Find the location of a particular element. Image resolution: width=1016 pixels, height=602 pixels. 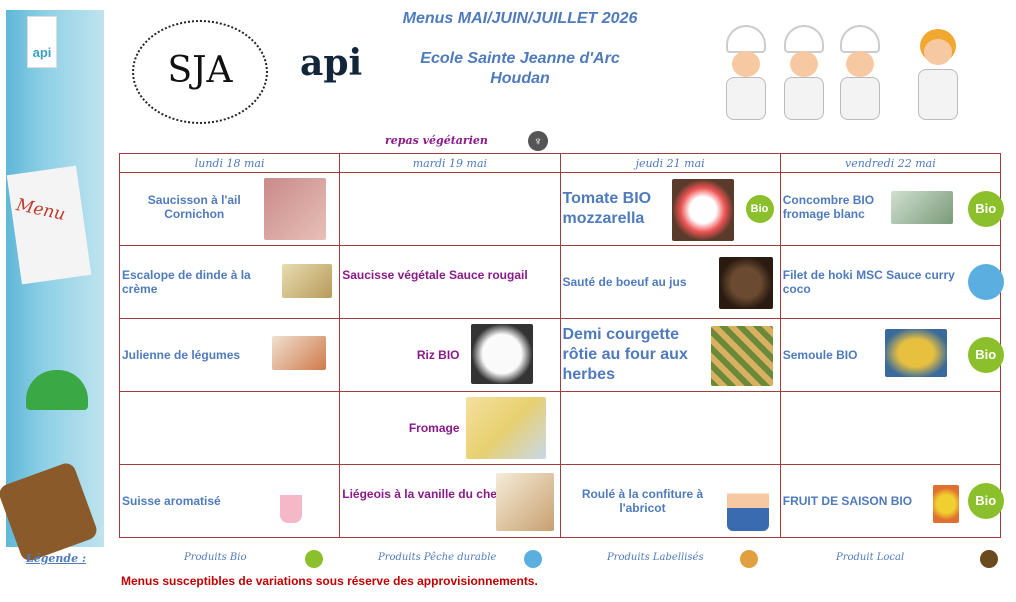

chefs-illustration is located at coordinates (845, 65).